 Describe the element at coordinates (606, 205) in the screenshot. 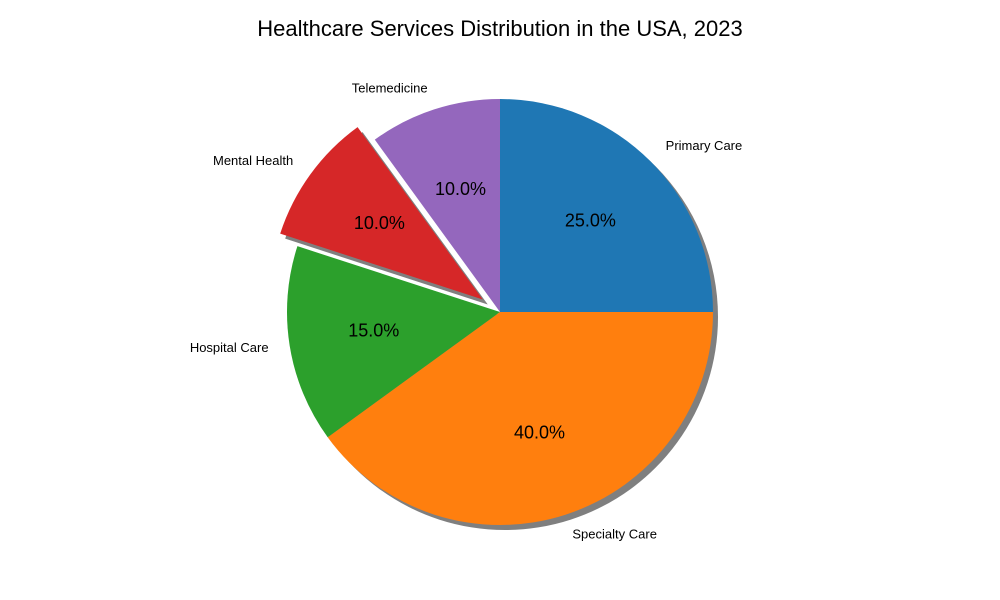

I see `slice-primary-care` at that location.